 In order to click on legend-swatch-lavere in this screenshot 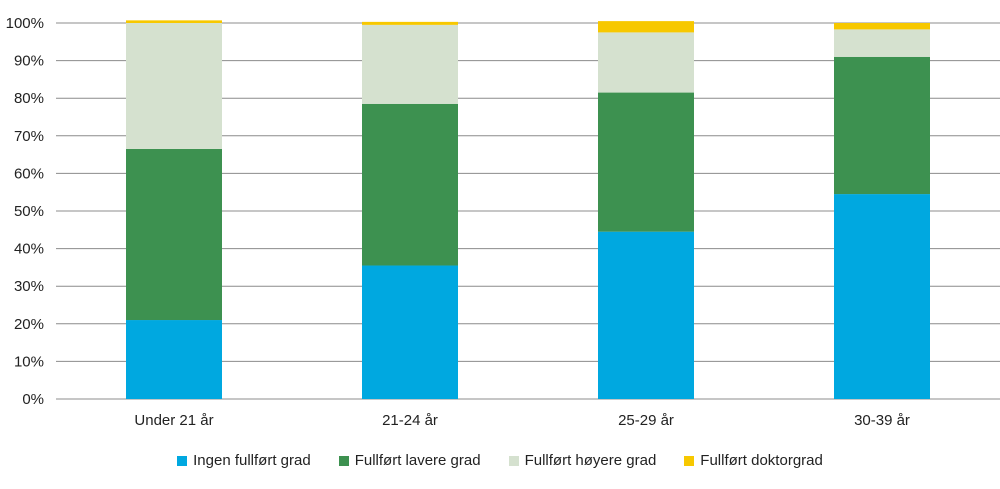, I will do `click(343, 460)`.